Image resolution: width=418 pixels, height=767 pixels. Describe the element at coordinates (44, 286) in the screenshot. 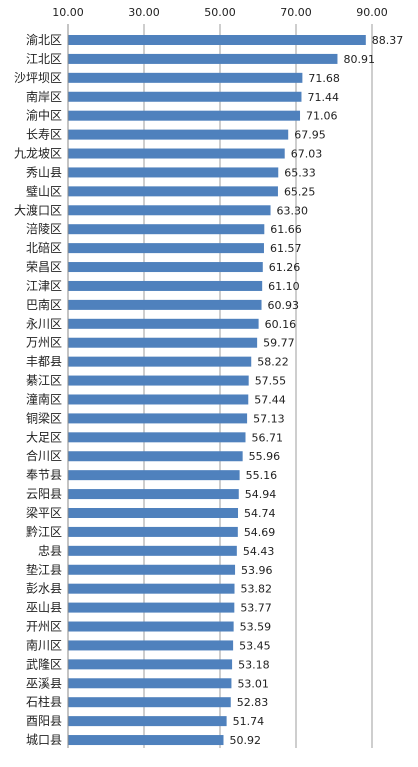

I see `category-label: 江津区` at that location.